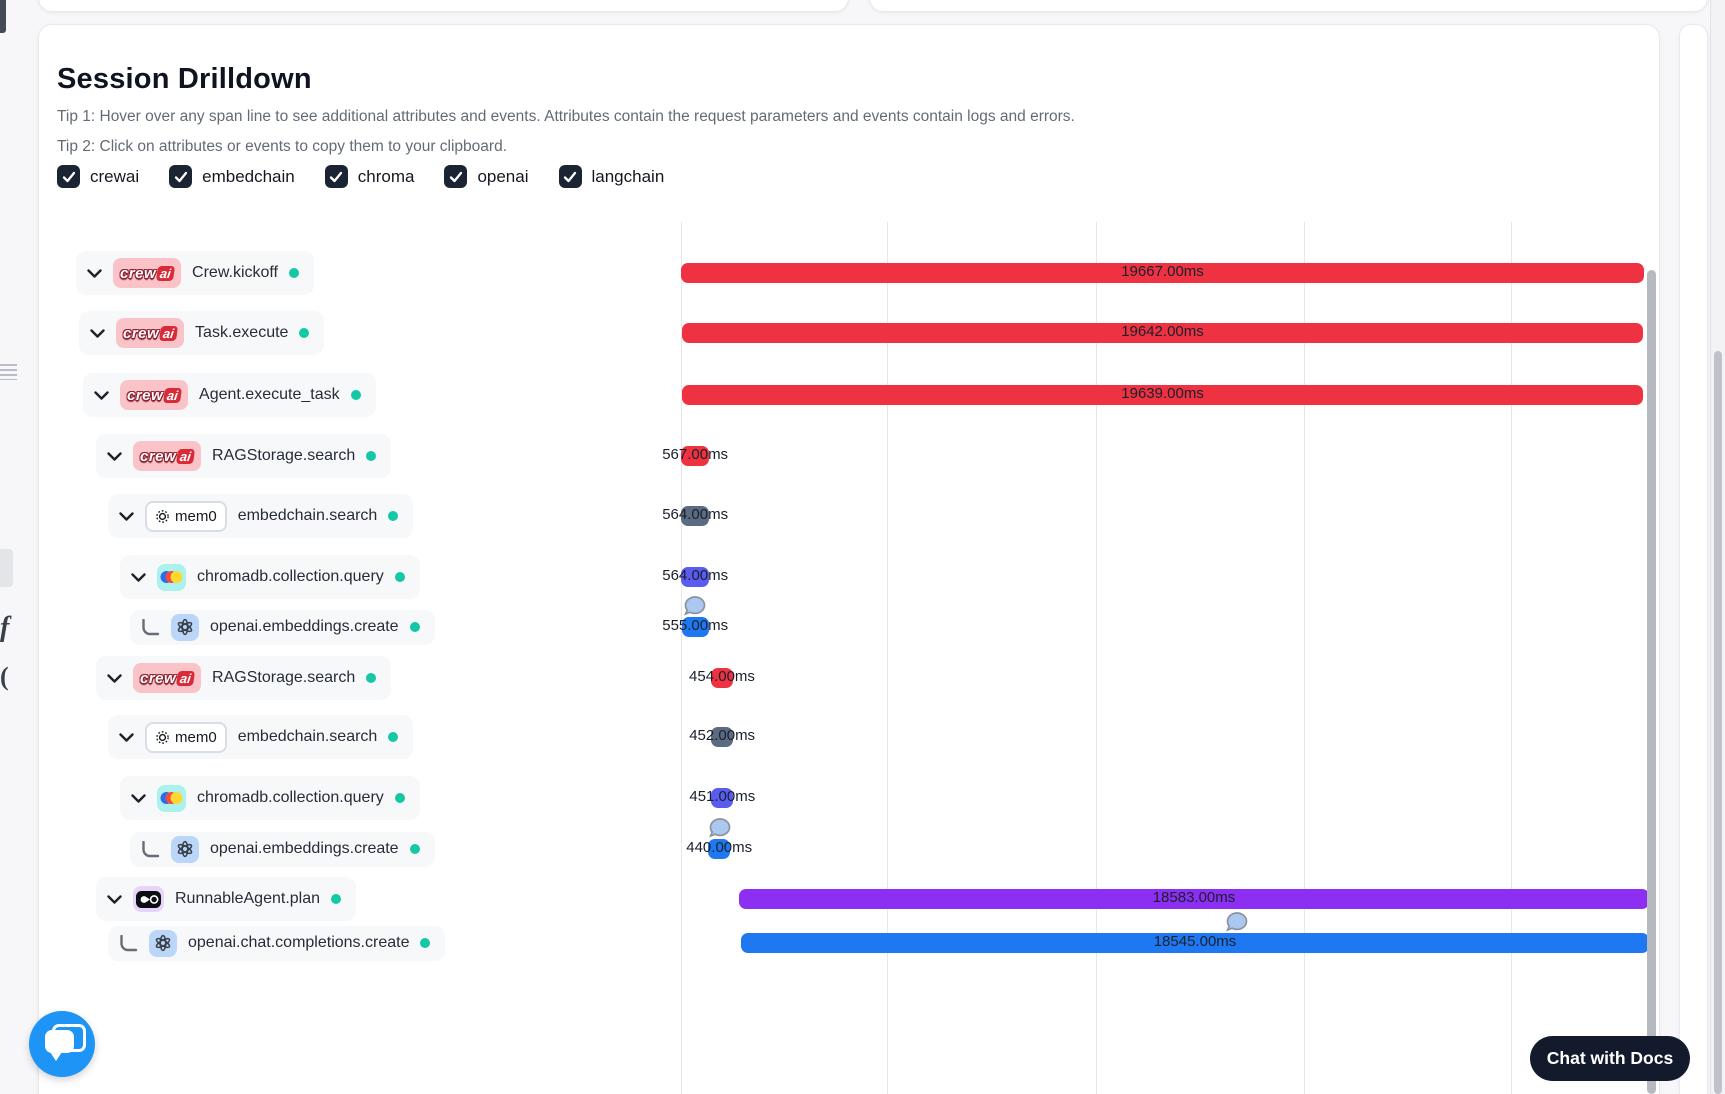  Describe the element at coordinates (486, 176) in the screenshot. I see `filter-checkbox-openai: openai` at that location.